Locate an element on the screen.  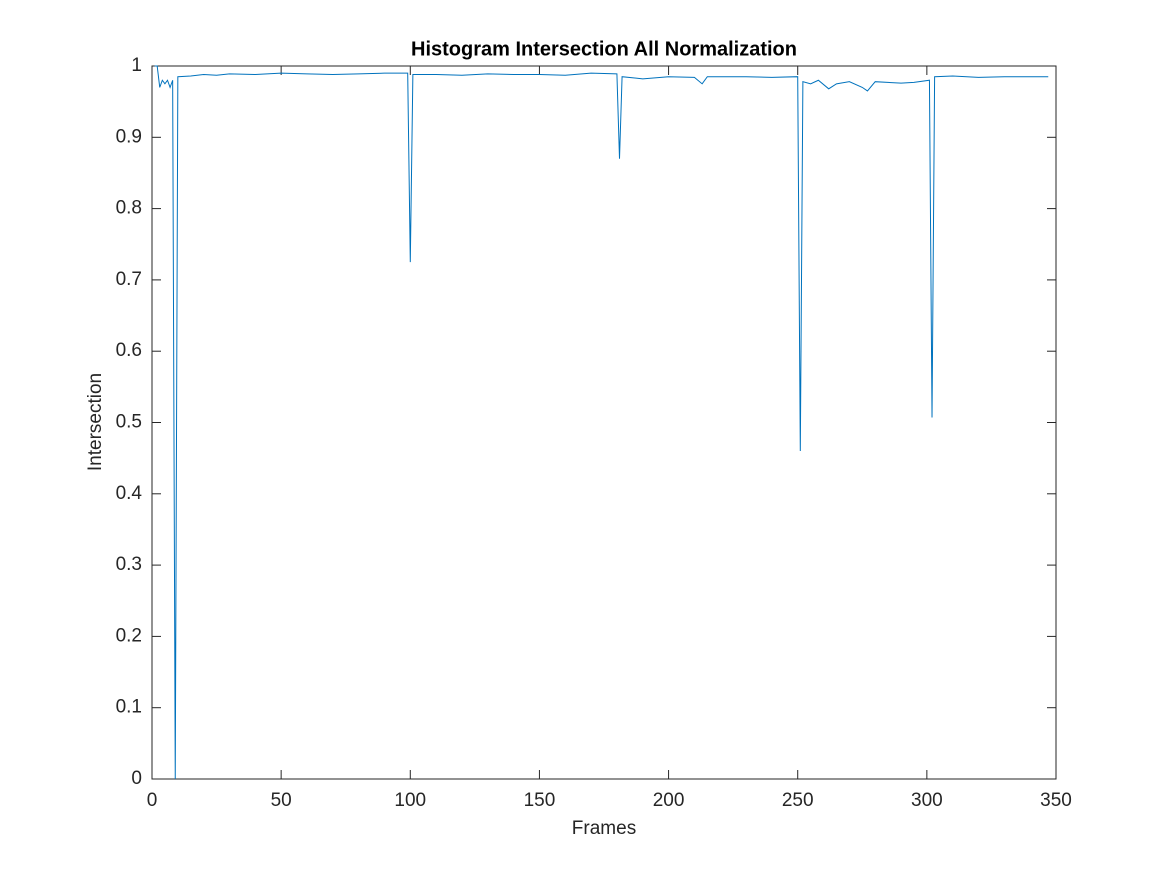
x-tick-label: 150 is located at coordinates (540, 800).